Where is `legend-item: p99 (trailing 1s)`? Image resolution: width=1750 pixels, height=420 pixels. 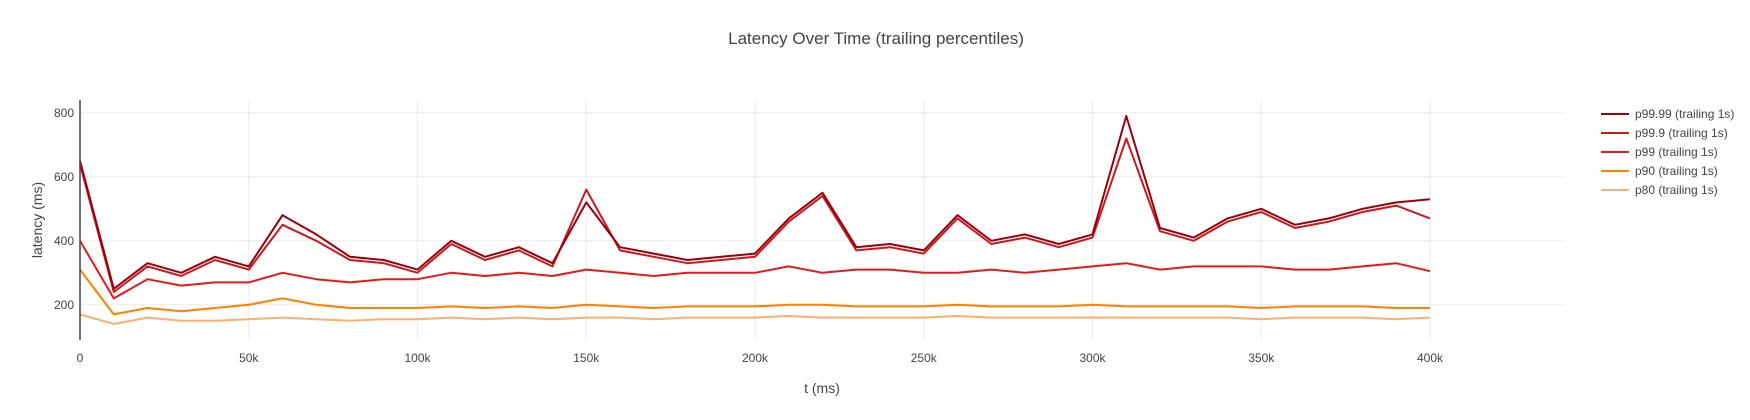 legend-item: p99 (trailing 1s) is located at coordinates (1659, 152).